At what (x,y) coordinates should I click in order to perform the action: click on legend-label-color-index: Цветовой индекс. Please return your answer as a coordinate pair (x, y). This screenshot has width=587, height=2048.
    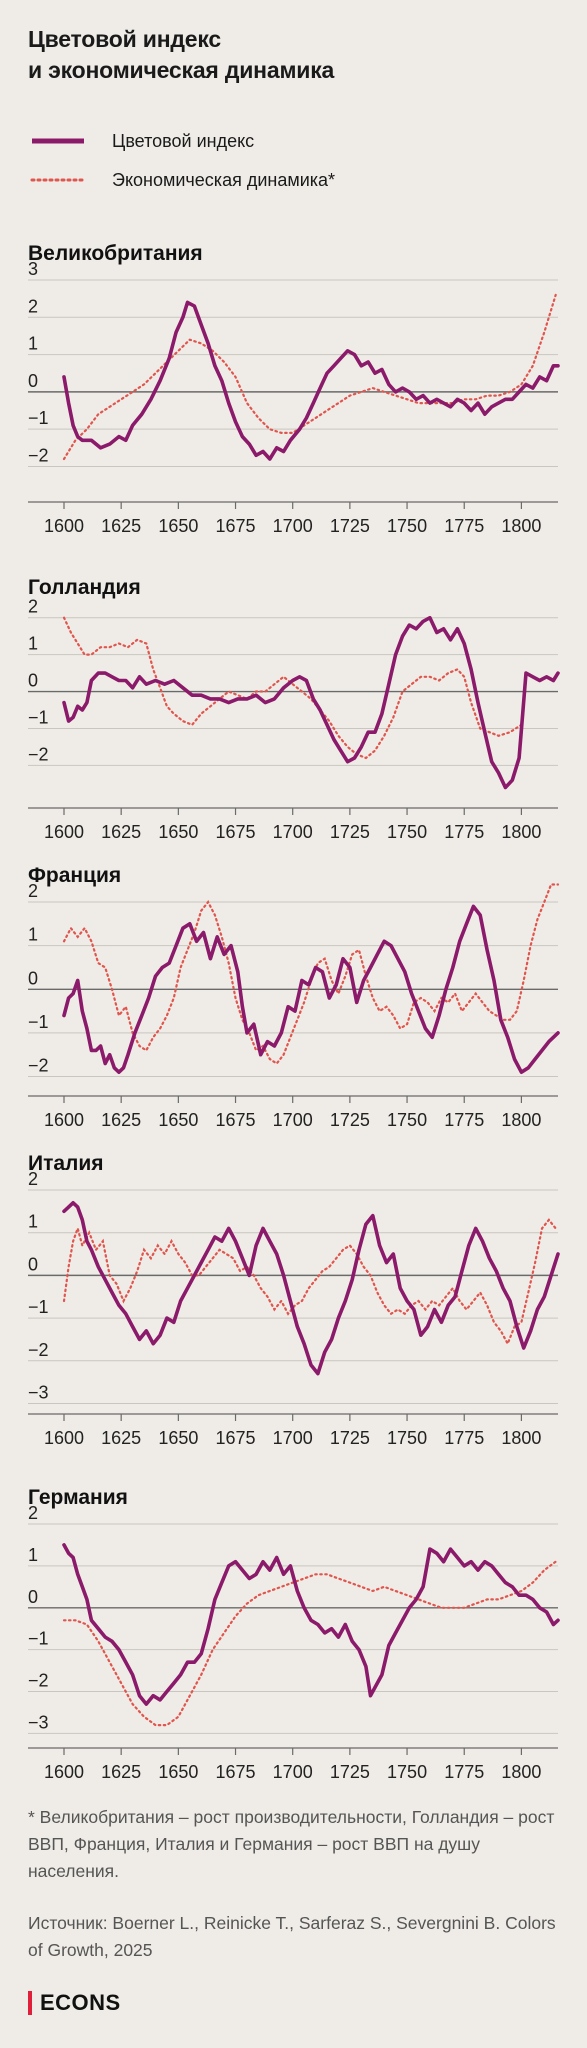
    Looking at the image, I should click on (183, 140).